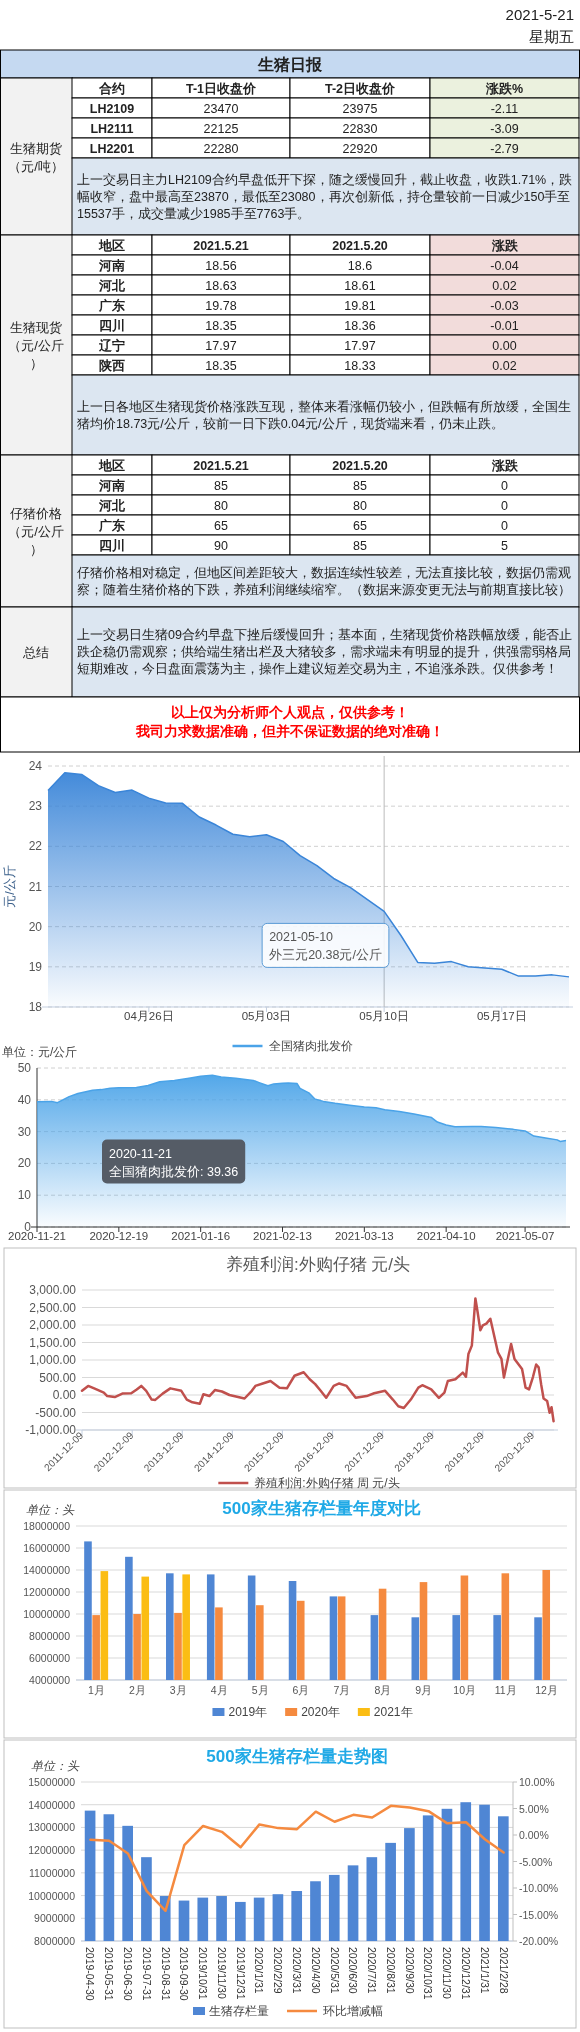 This screenshot has height=2032, width=580. I want to click on text: 以上仅为分析师个人观点，仅供参考！, so click(290, 712).